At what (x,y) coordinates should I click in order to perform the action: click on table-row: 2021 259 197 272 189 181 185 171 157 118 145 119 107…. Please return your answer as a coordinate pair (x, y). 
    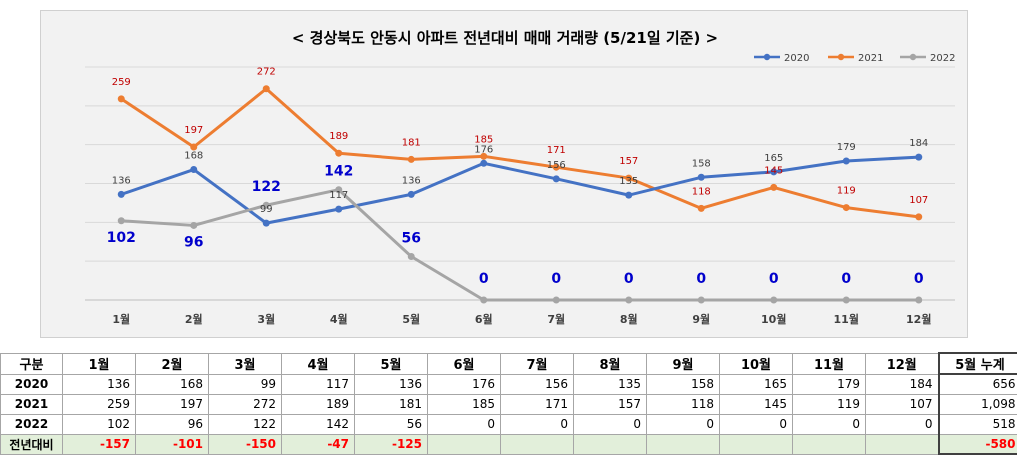
    Looking at the image, I should click on (508, 404).